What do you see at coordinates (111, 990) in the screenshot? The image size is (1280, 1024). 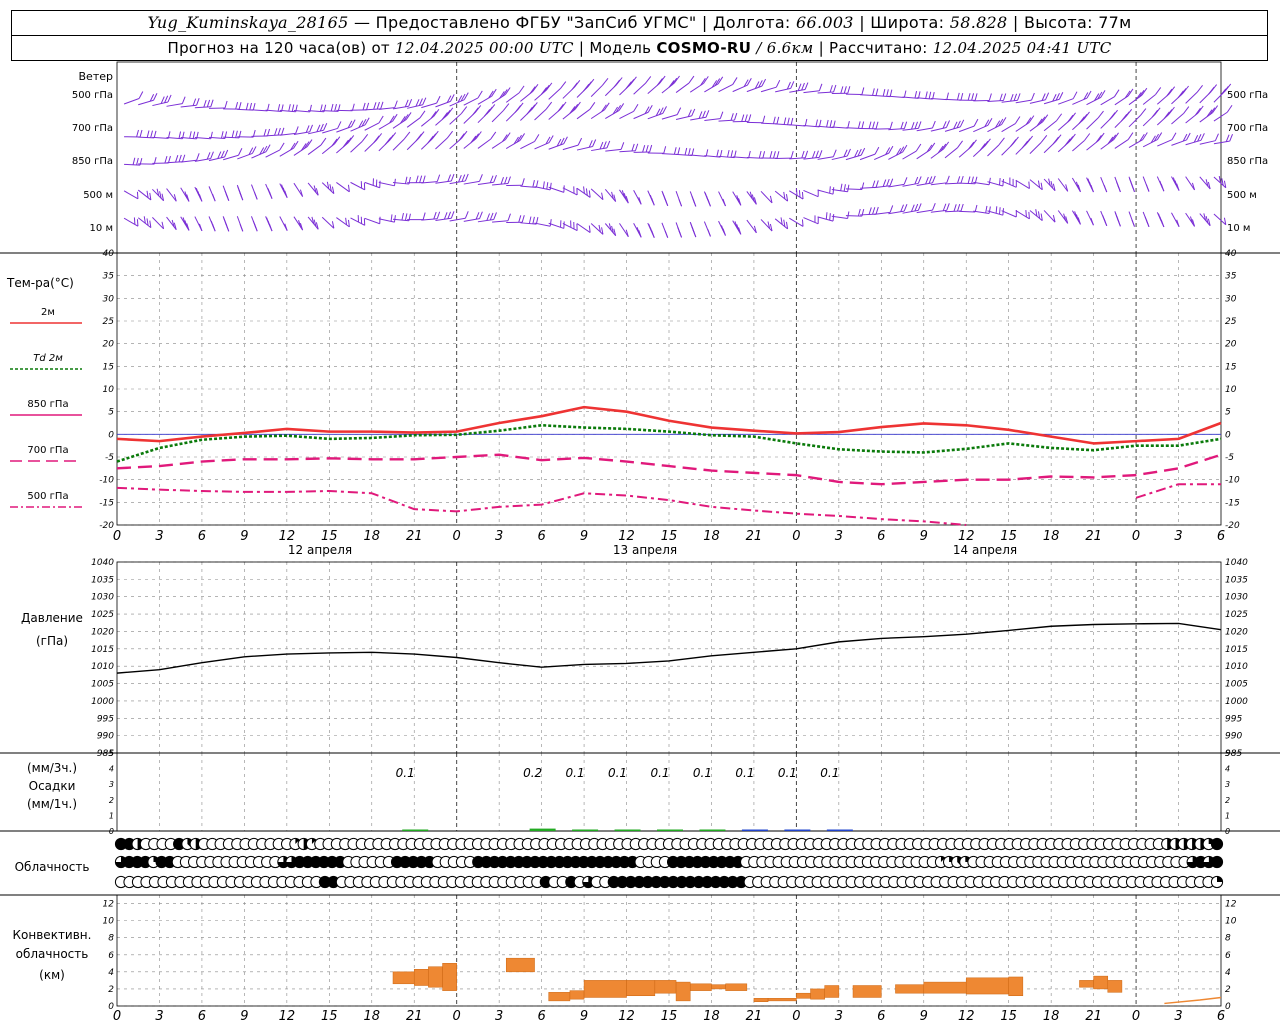 I see `ytick-label: 2` at bounding box center [111, 990].